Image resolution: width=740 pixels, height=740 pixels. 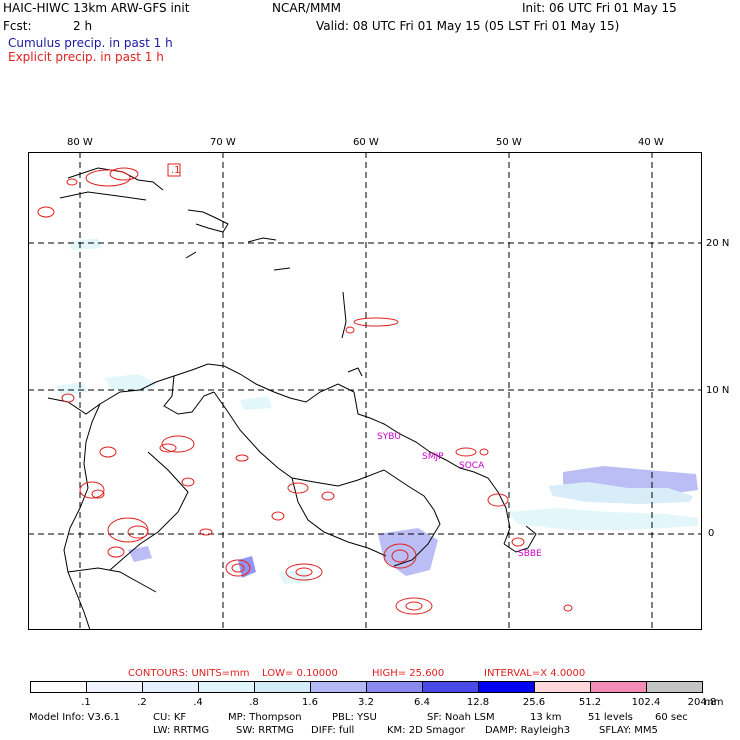 I want to click on station-label: SOCA, so click(x=472, y=466).